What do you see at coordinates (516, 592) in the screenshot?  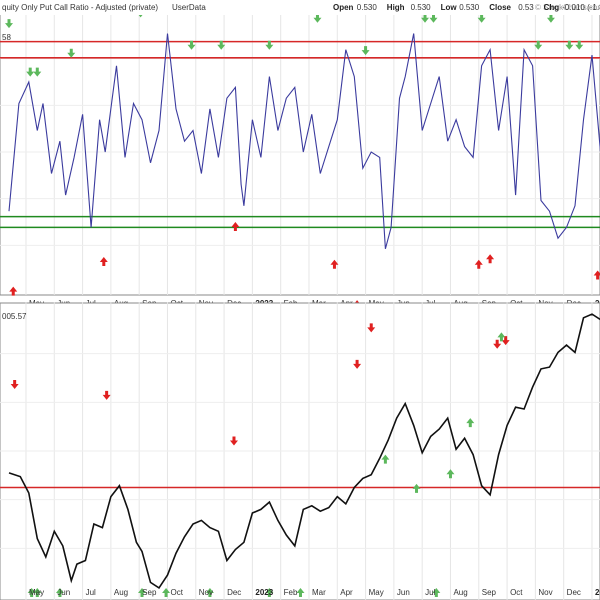 I see `x-tick-label-17: Oct` at bounding box center [516, 592].